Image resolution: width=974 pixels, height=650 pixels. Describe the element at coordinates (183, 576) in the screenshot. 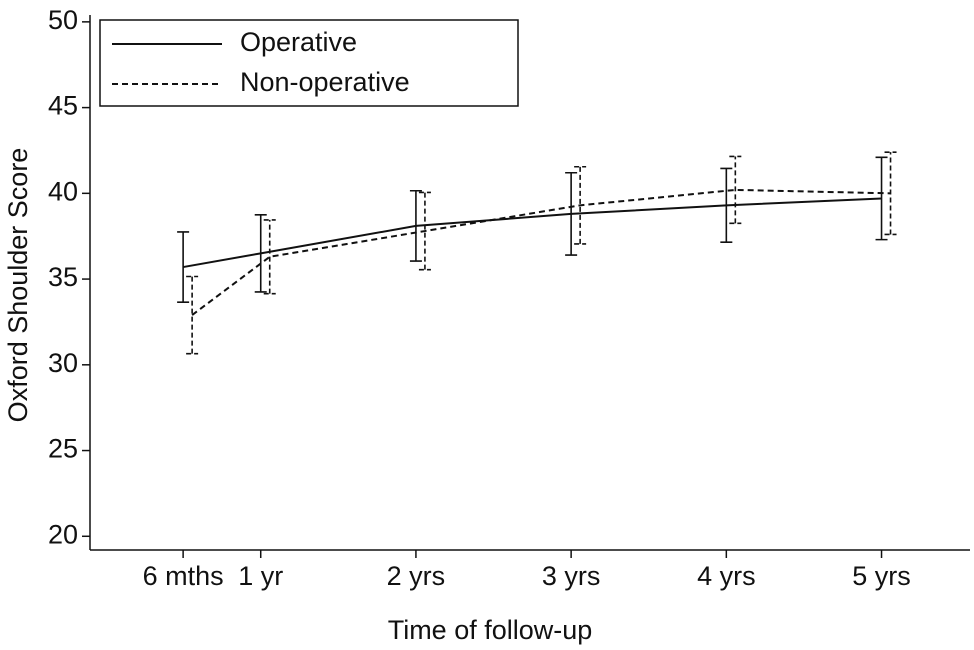

I see `x-tick-label: 6 mths` at that location.